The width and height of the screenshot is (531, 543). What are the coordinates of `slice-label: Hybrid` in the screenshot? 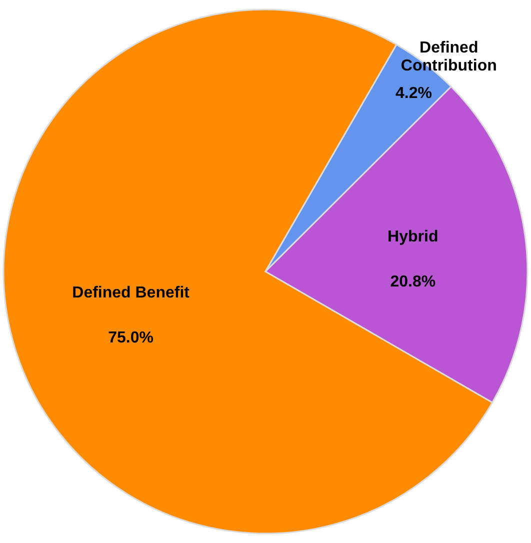 It's located at (413, 237).